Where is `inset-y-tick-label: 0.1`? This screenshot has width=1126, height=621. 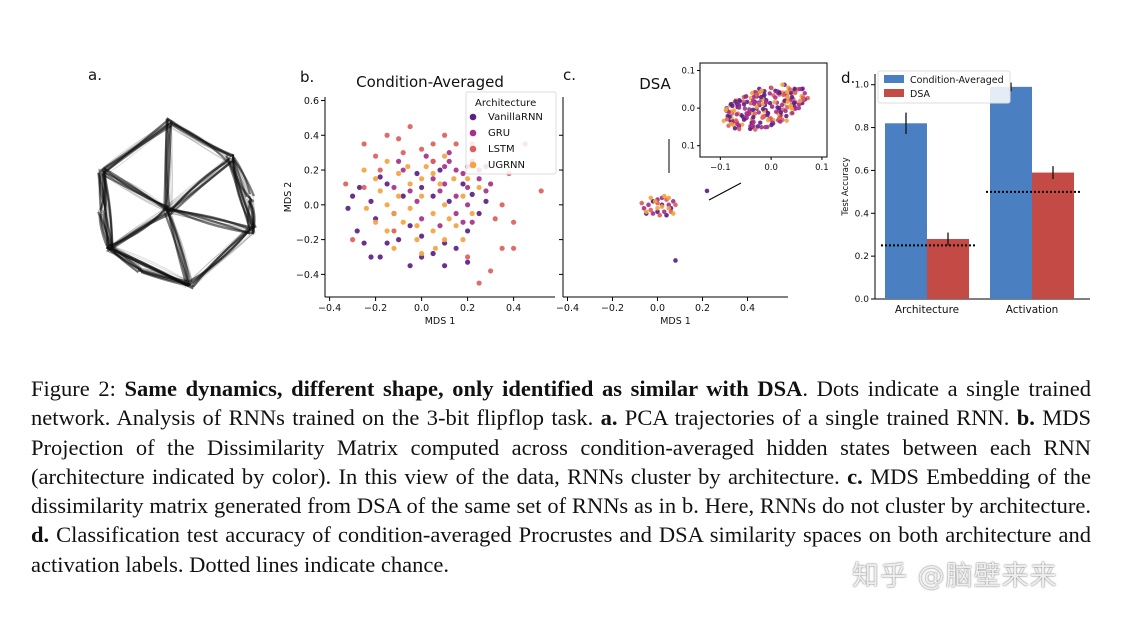 inset-y-tick-label: 0.1 is located at coordinates (688, 72).